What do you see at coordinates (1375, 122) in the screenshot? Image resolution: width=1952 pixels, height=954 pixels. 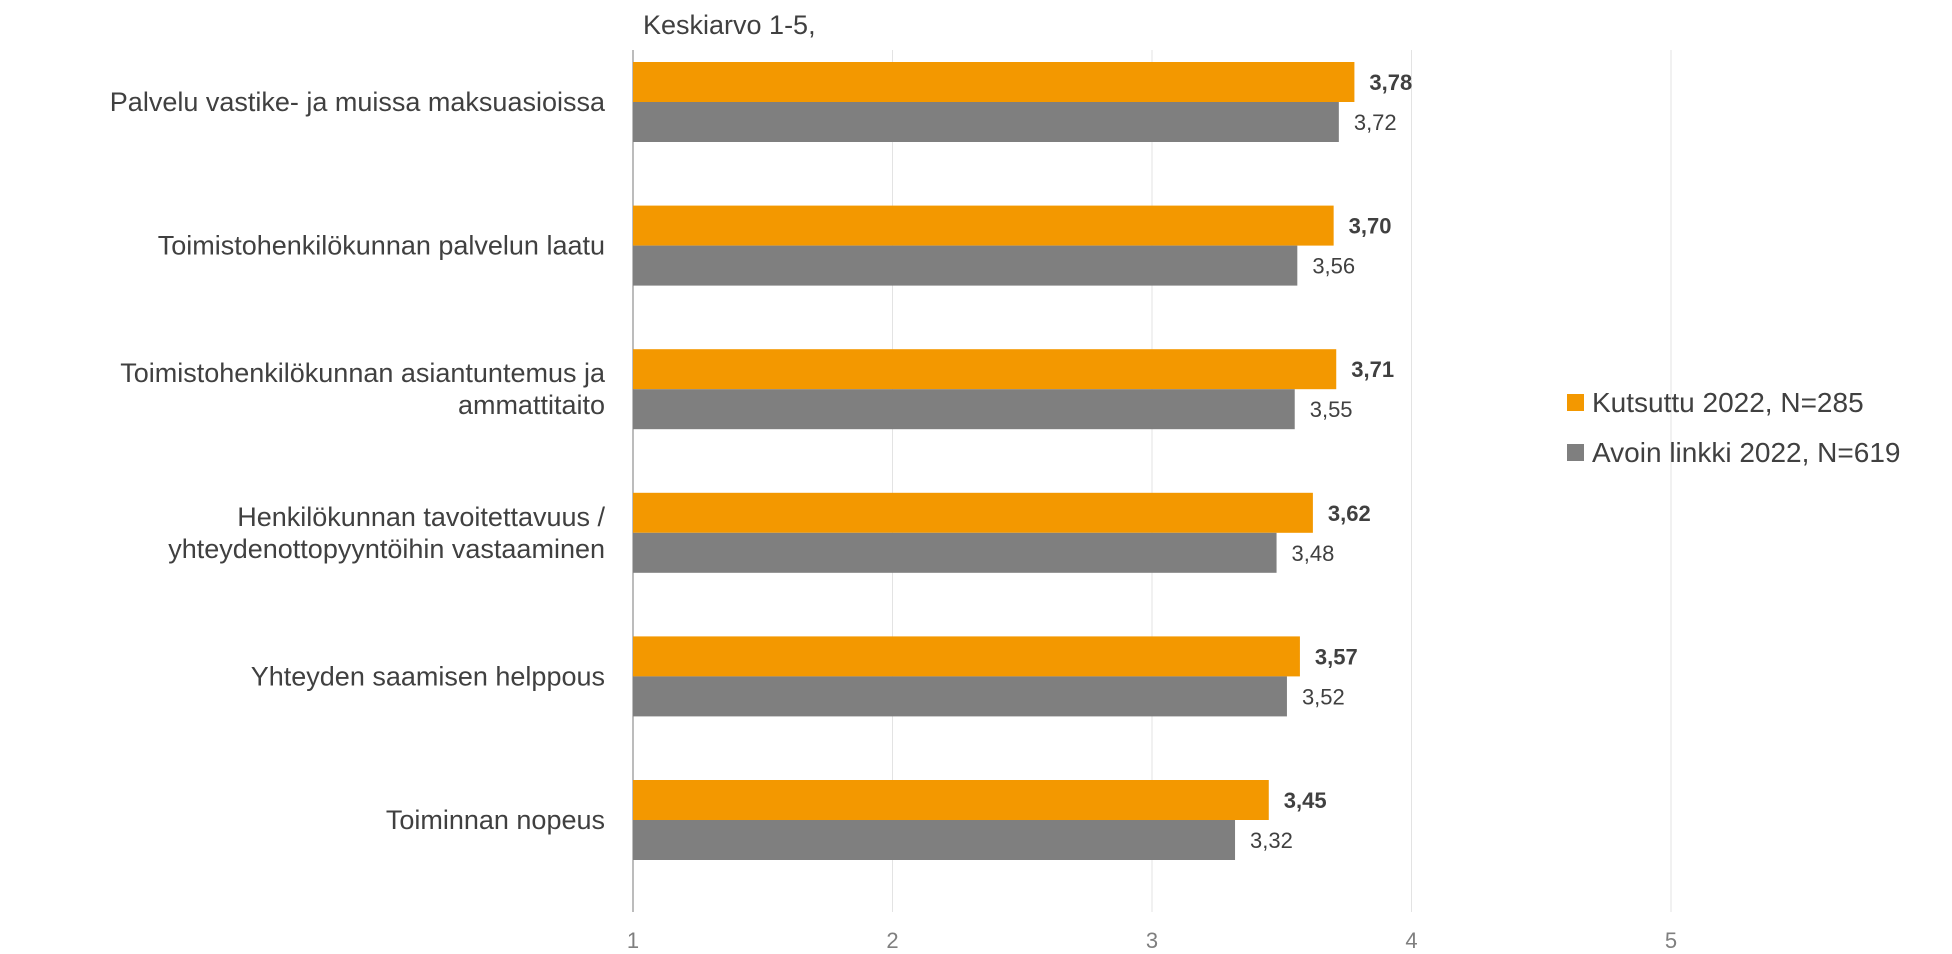 I see `data-label: 3,72` at bounding box center [1375, 122].